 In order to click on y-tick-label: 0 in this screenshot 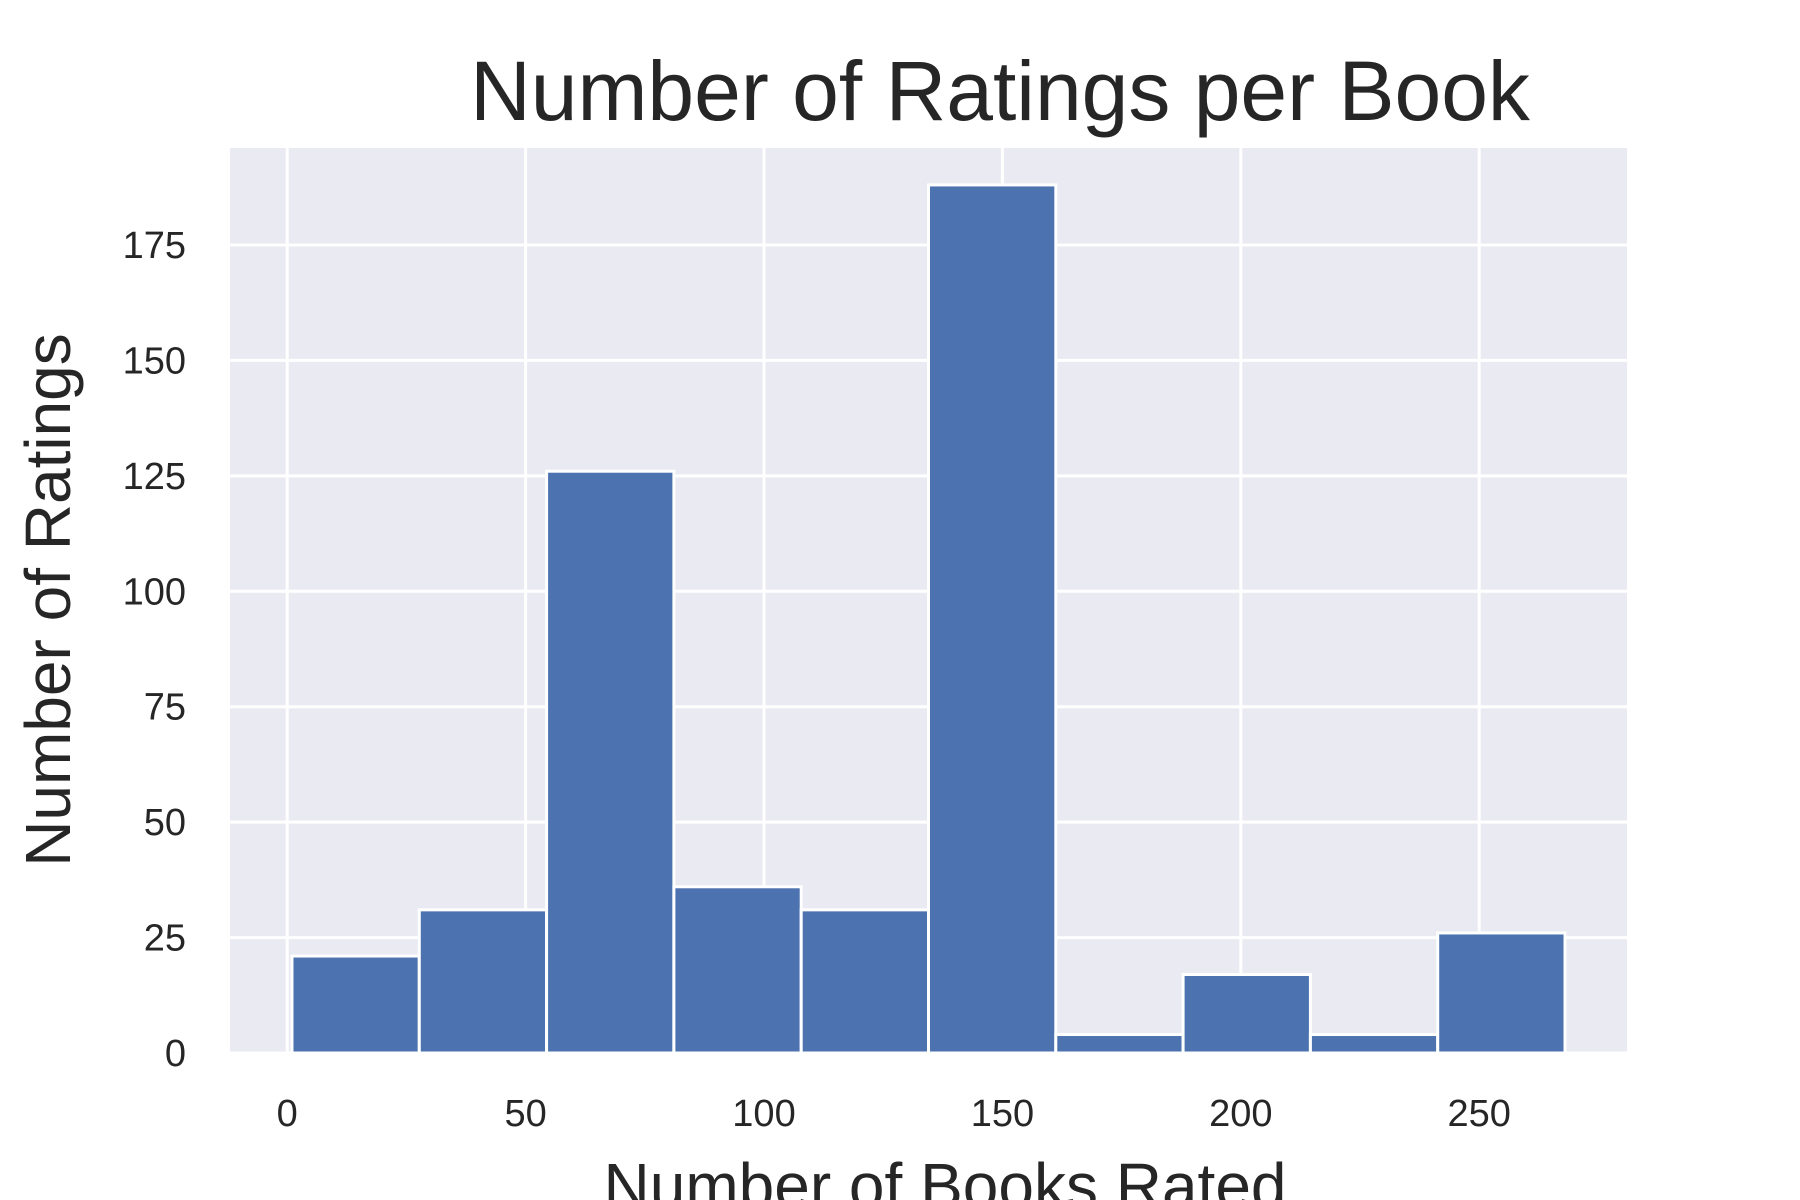, I will do `click(175, 1054)`.